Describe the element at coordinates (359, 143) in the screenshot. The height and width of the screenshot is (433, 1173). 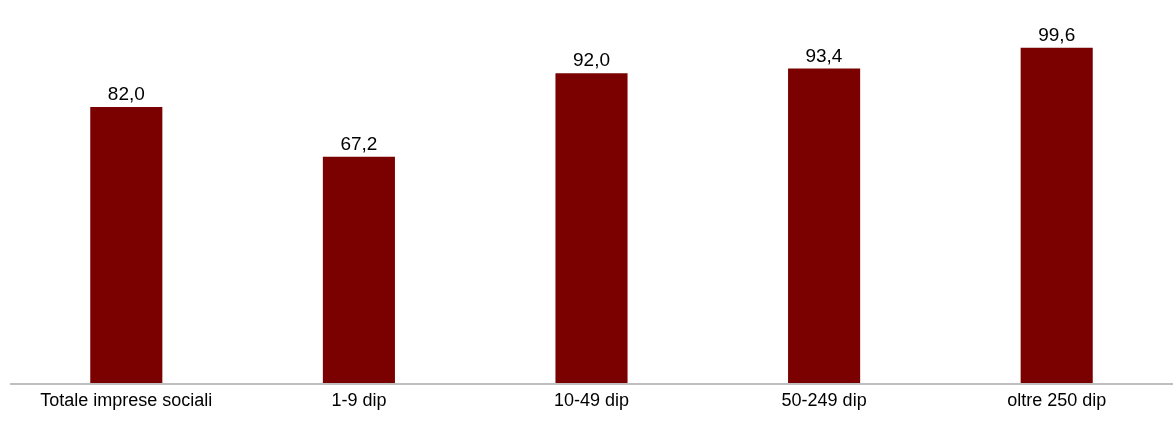
I see `data-label: 67,2` at that location.